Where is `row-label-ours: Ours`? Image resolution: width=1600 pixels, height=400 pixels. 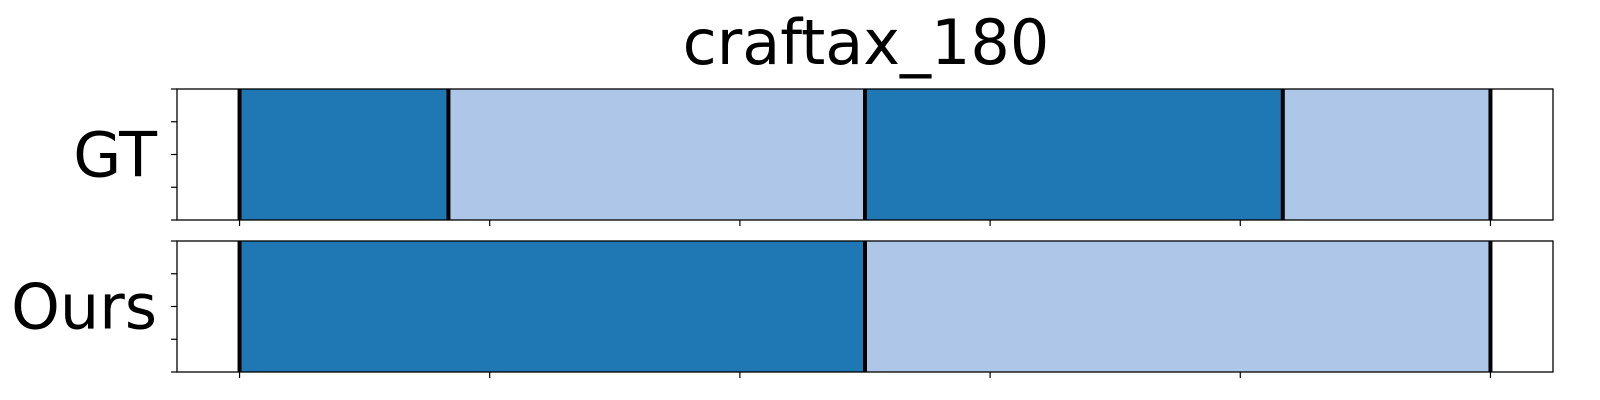 row-label-ours: Ours is located at coordinates (84, 307).